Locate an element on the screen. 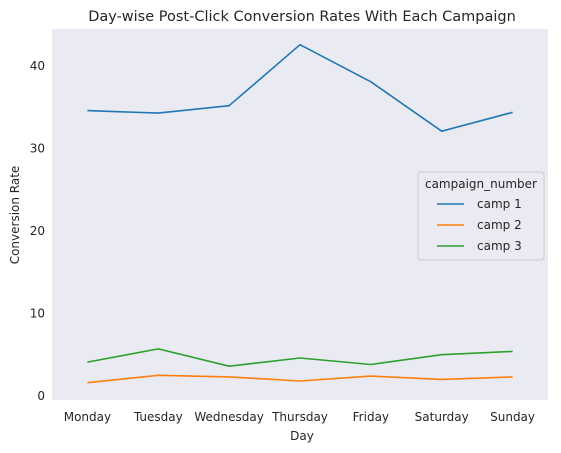 Image resolution: width=561 pixels, height=453 pixels. legend-items: camp 1 camp 2 camp 3 is located at coordinates (479, 225).